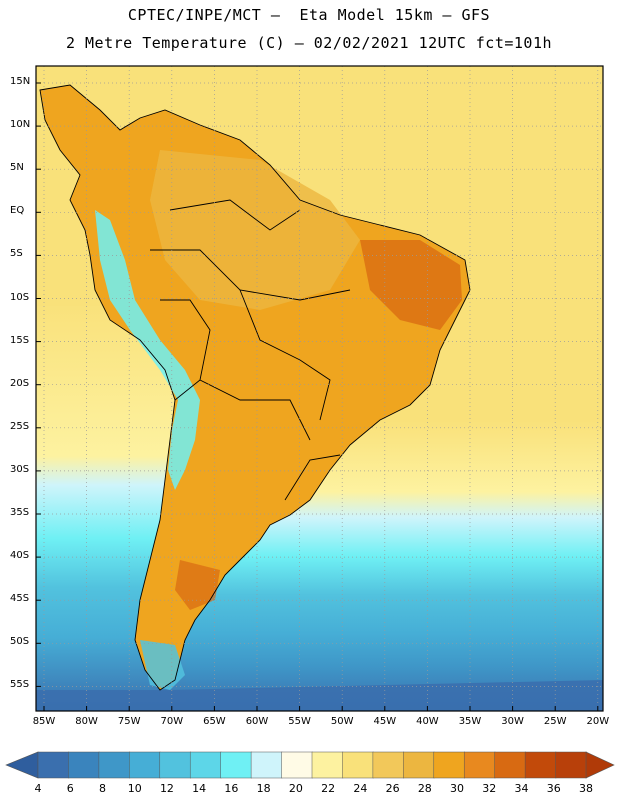 The height and width of the screenshot is (800, 618). I want to click on northeast-hot-zone, so click(411, 285).